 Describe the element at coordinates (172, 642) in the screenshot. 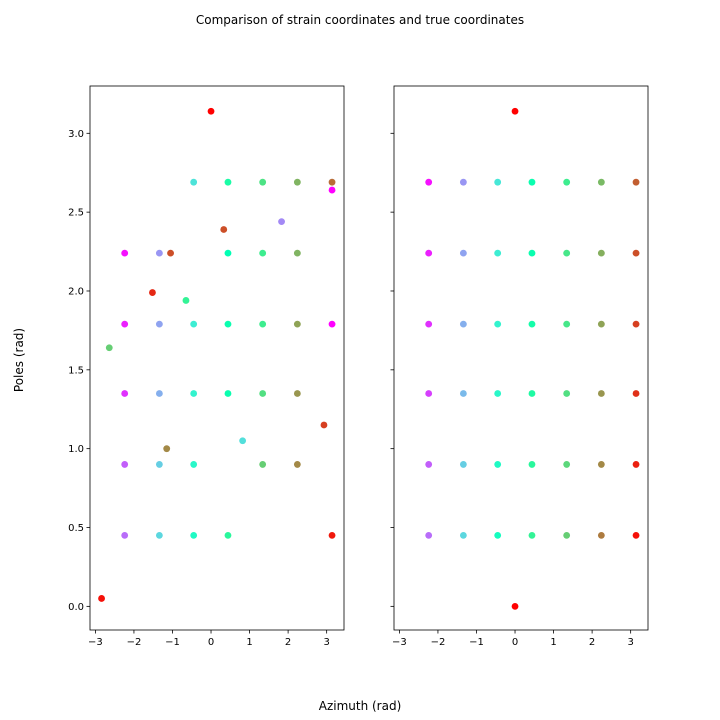

I see `left-x-tick-label-2: −1` at that location.